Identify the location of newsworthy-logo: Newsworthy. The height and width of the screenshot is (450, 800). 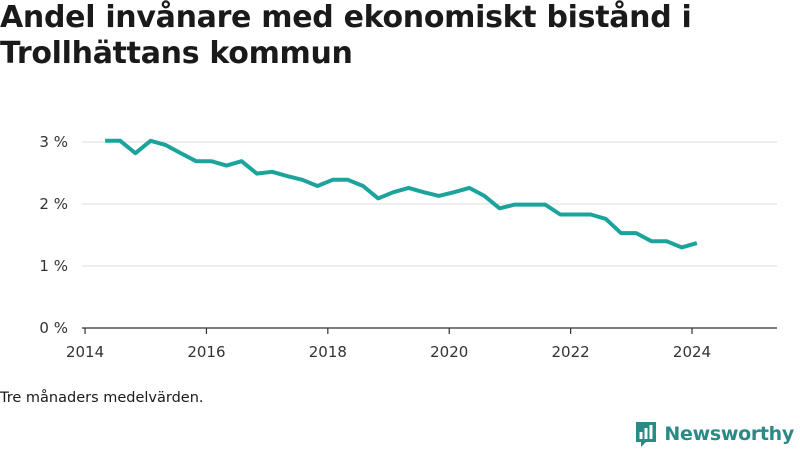
(714, 434).